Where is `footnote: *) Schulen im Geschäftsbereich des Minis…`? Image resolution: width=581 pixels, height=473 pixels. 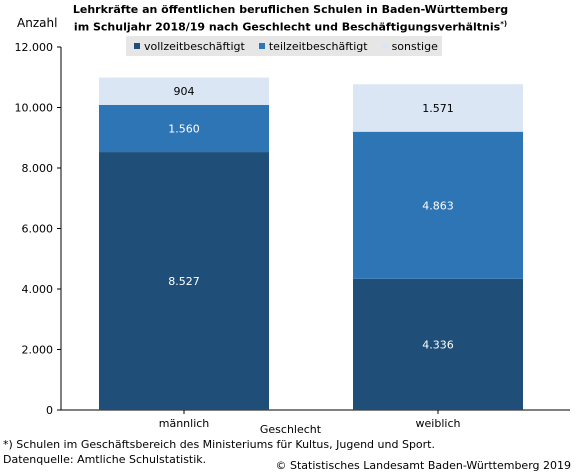 footnote: *) Schulen im Geschäftsbereich des Minis… is located at coordinates (219, 444).